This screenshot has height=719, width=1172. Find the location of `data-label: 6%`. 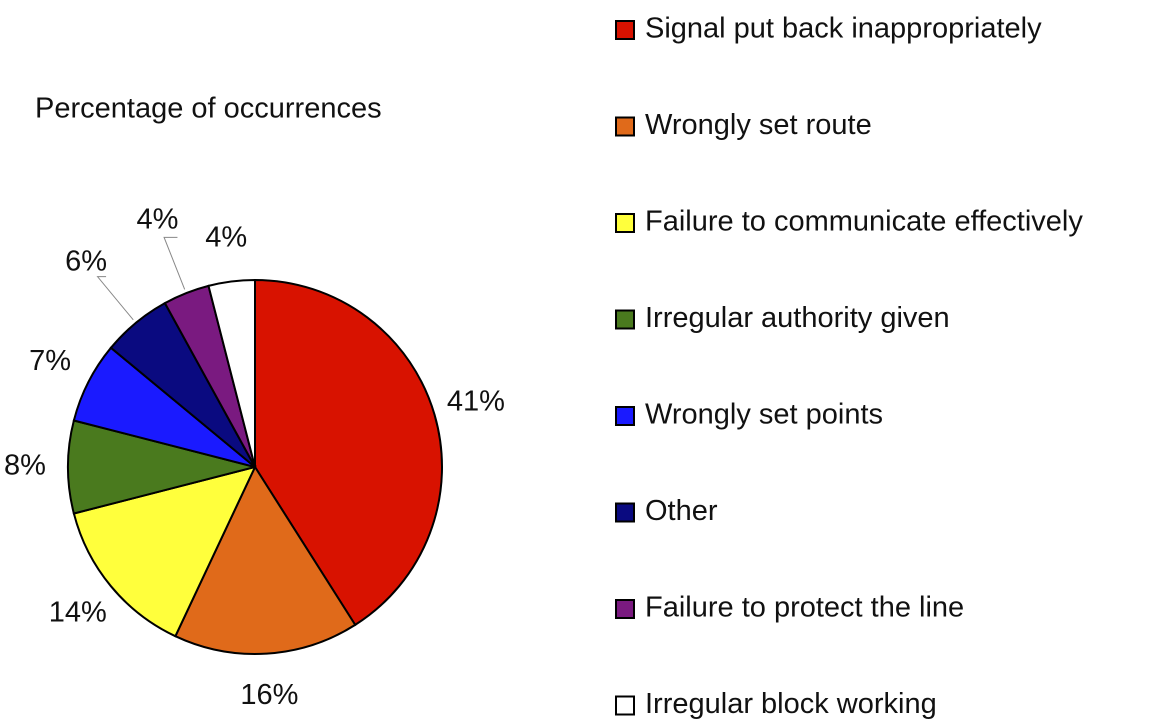

data-label: 6% is located at coordinates (86, 261).